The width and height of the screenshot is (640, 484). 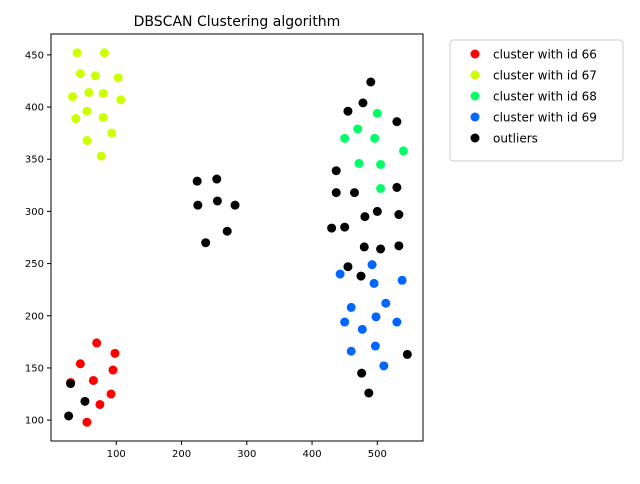 I want to click on legend-frame, so click(x=536, y=100).